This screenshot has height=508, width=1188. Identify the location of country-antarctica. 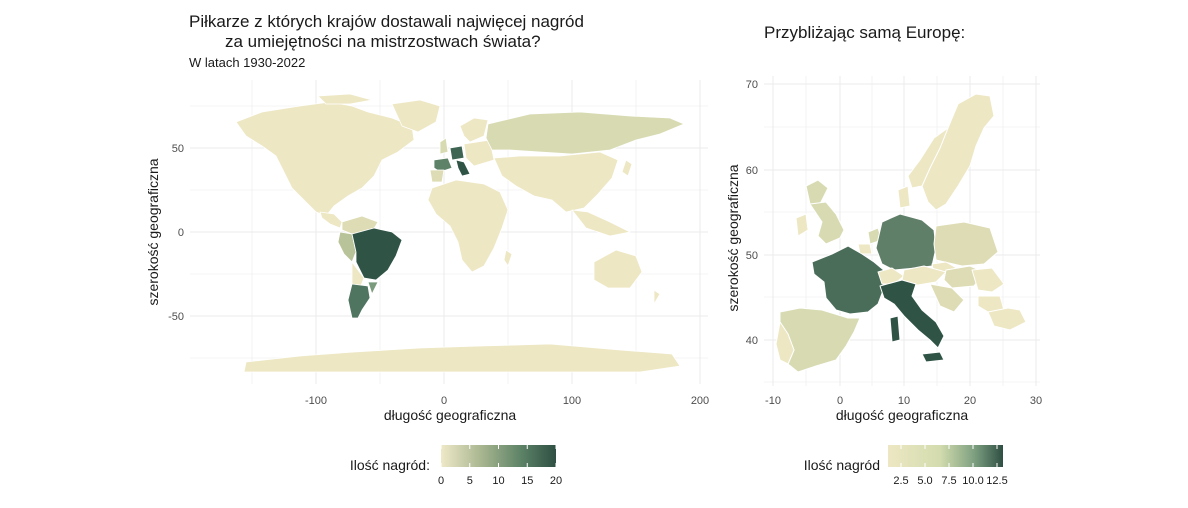
(462, 358).